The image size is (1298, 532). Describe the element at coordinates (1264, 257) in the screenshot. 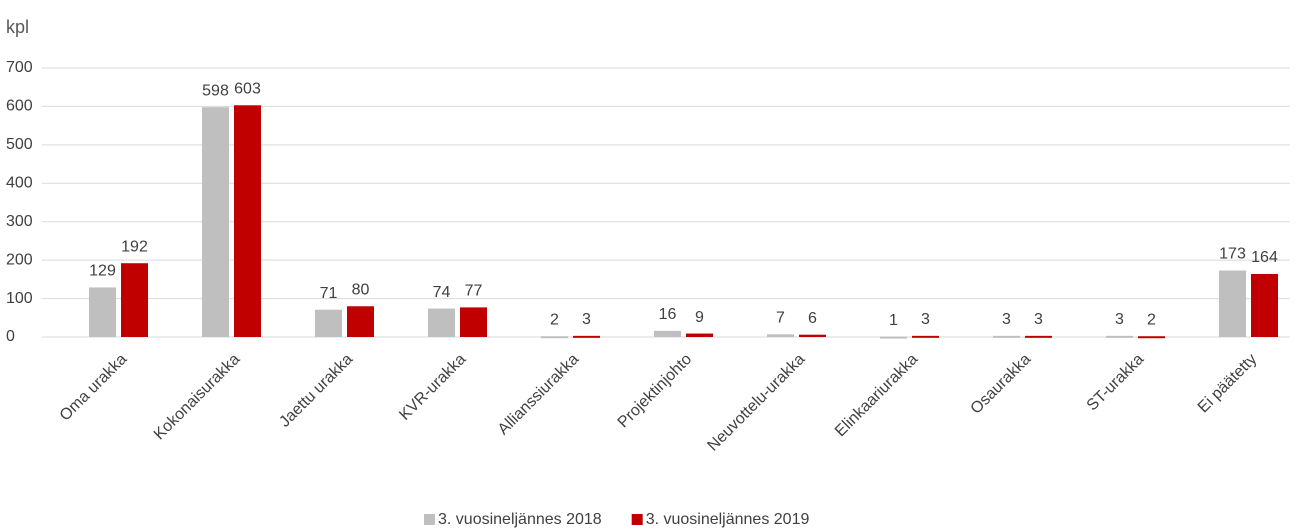

I see `data-label: 164` at that location.